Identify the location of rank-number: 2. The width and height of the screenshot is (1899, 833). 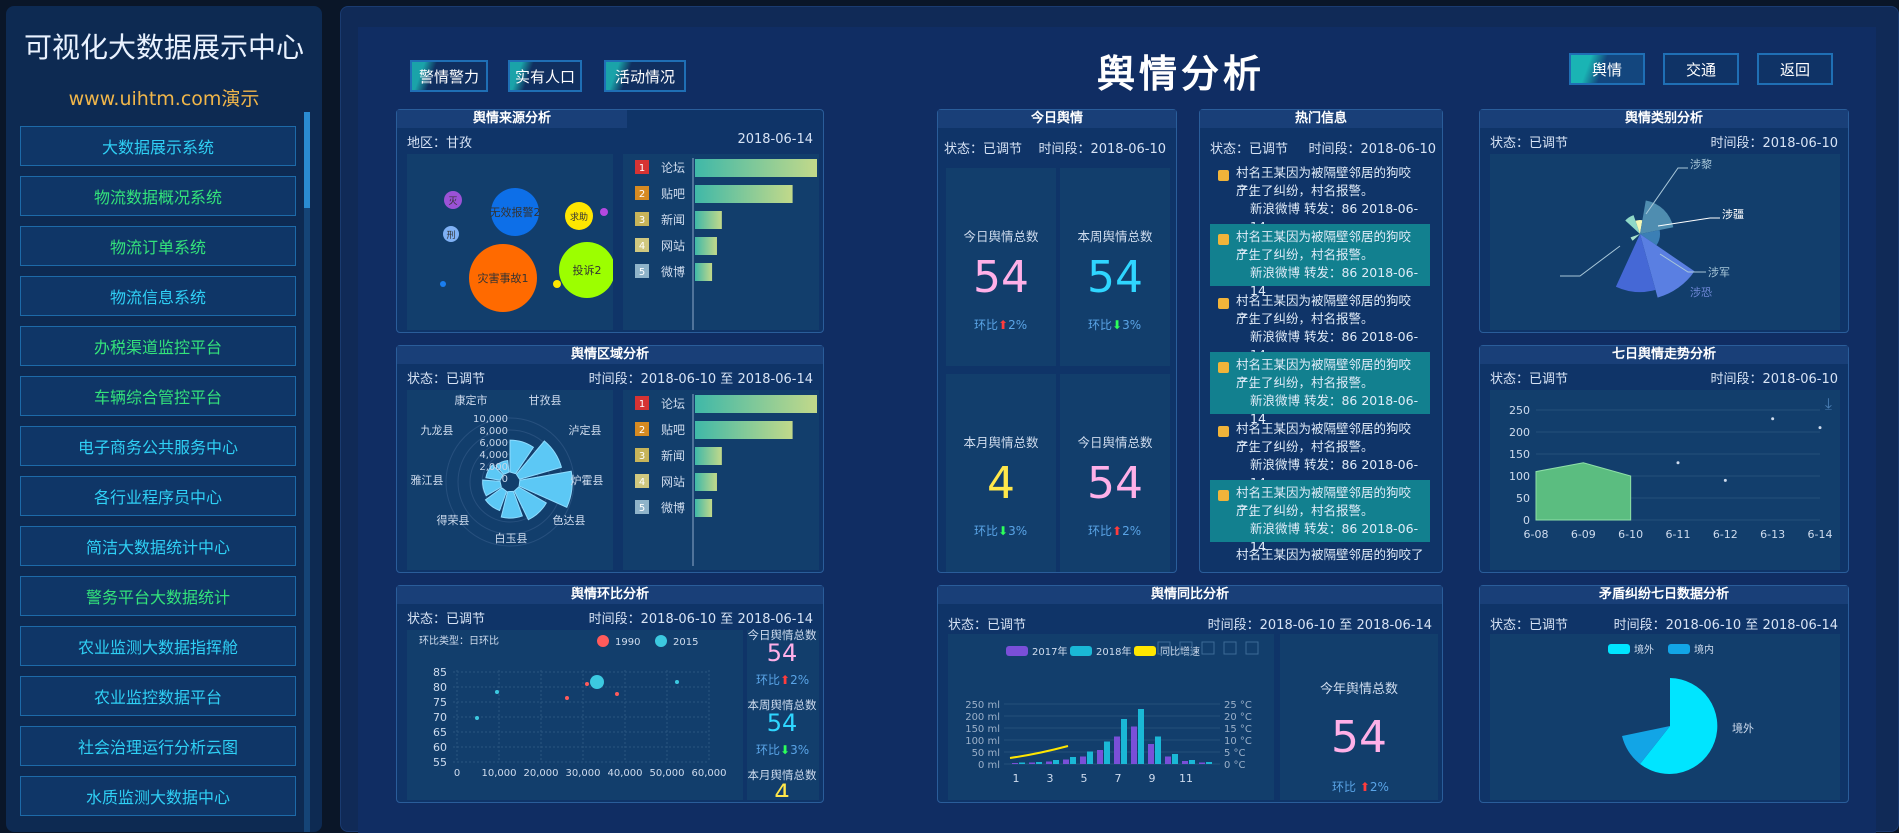
(642, 194).